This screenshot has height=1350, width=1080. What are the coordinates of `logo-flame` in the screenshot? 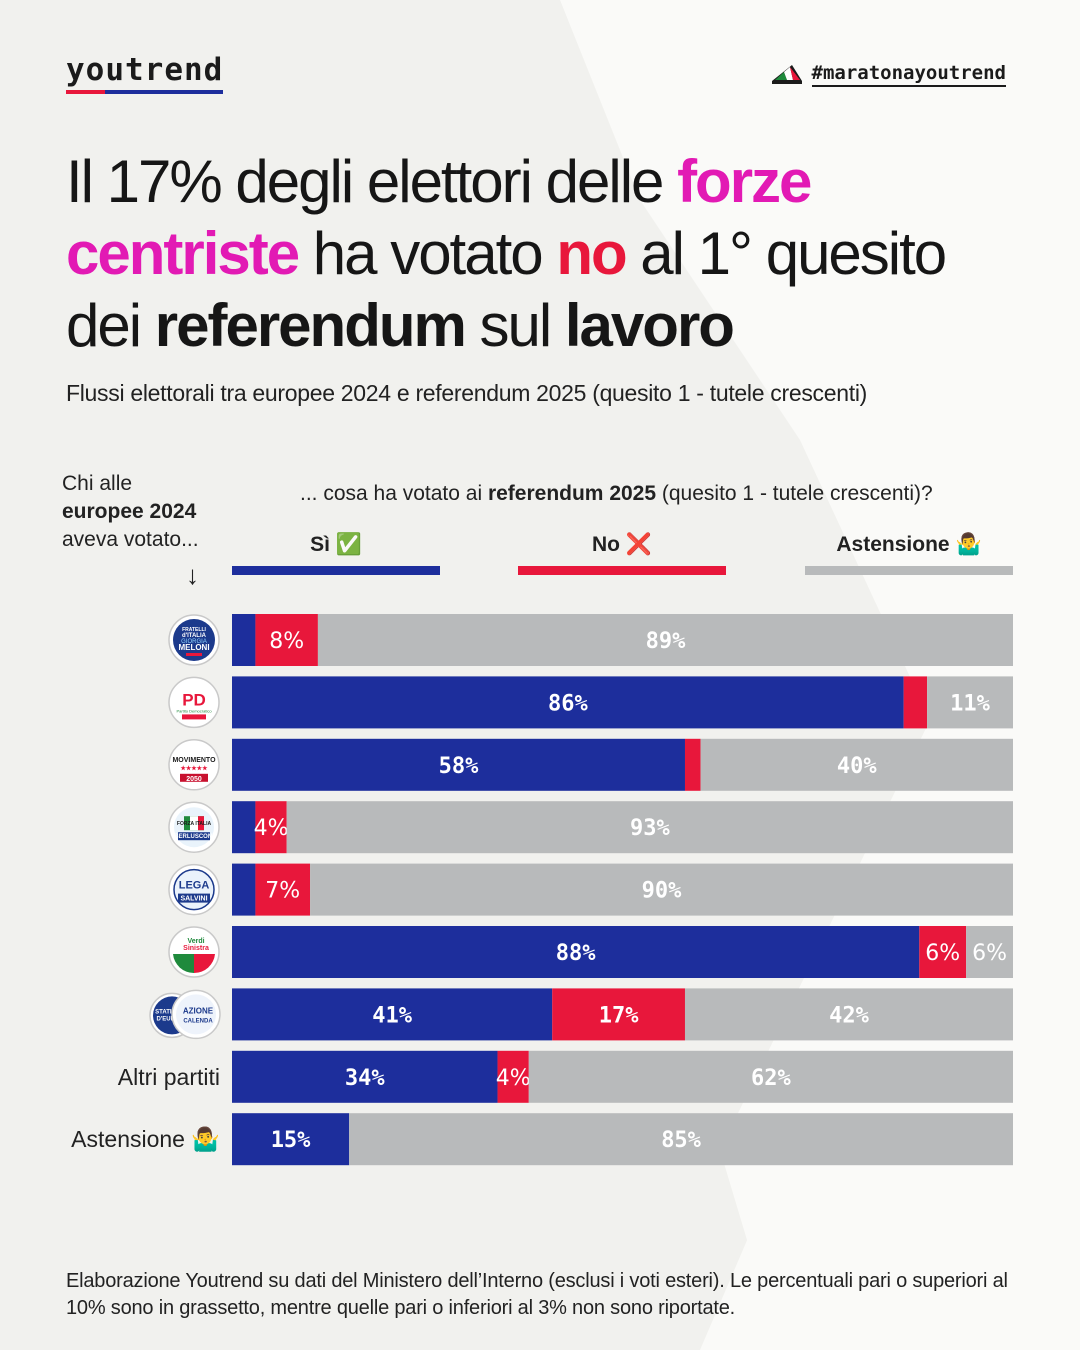 It's located at (194, 654).